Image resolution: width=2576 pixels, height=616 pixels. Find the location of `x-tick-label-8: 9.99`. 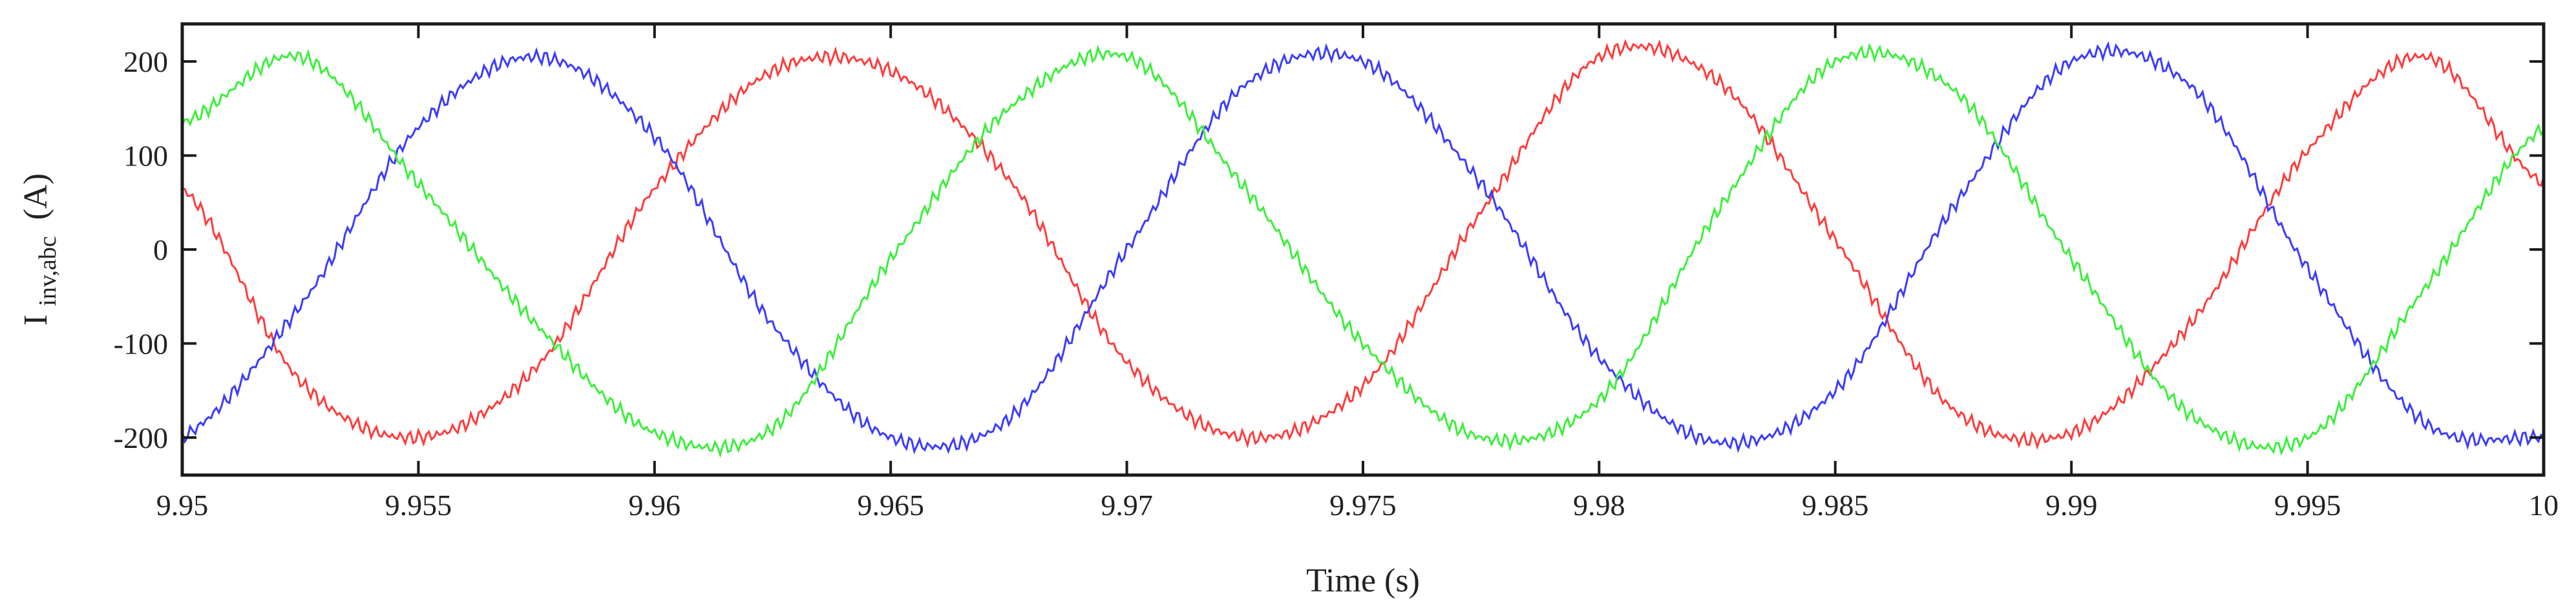

x-tick-label-8: 9.99 is located at coordinates (2071, 505).